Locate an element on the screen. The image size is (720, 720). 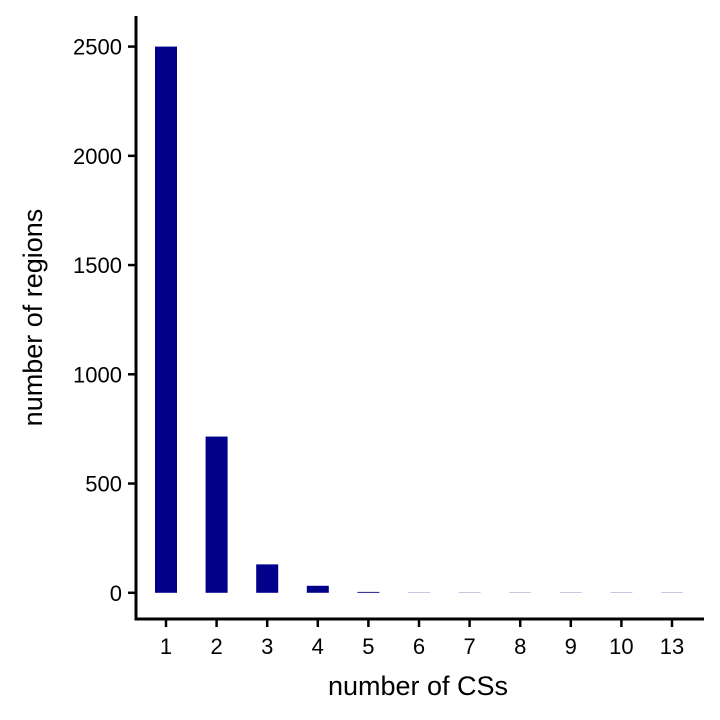
y-tick-label: 500 is located at coordinates (103, 484).